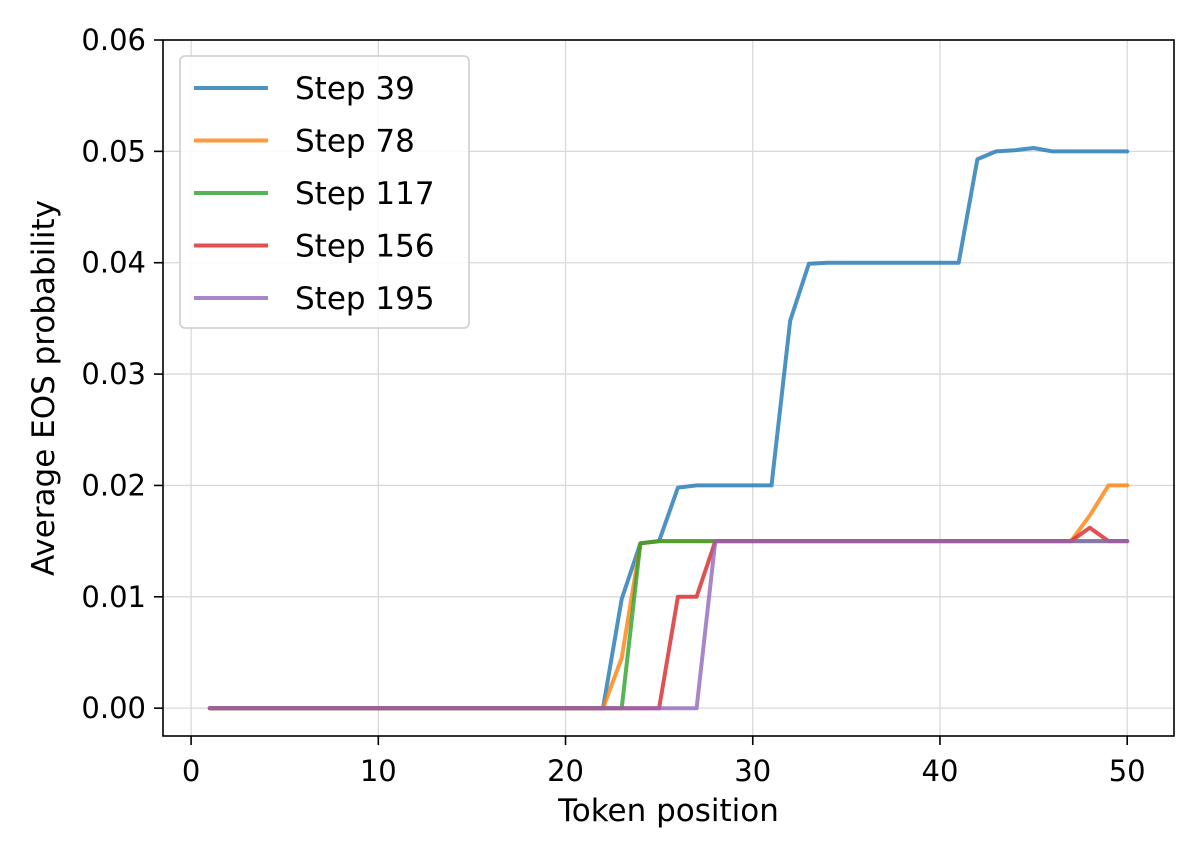 This screenshot has height=857, width=1200. Describe the element at coordinates (355, 142) in the screenshot. I see `legend-label: Step 78` at that location.